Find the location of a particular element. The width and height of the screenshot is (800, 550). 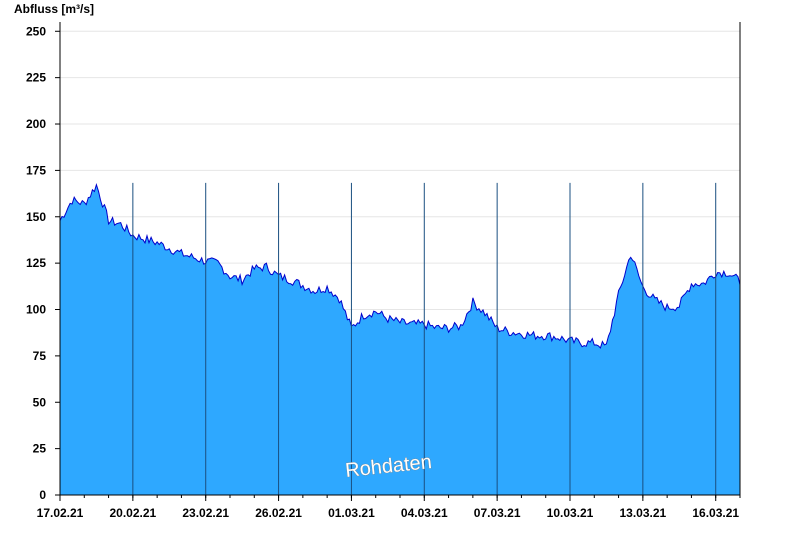

y-tick-label: 175 is located at coordinates (36, 170).